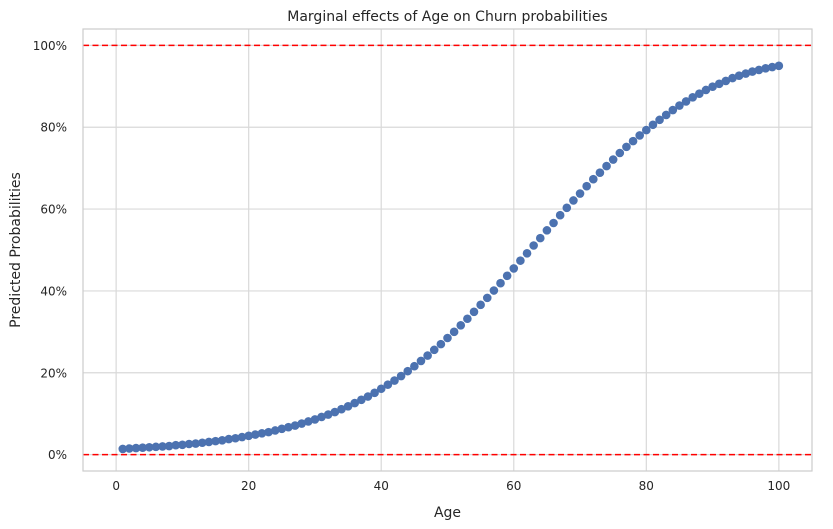 This screenshot has height=529, width=833. I want to click on x-tick-label: 20, so click(248, 486).